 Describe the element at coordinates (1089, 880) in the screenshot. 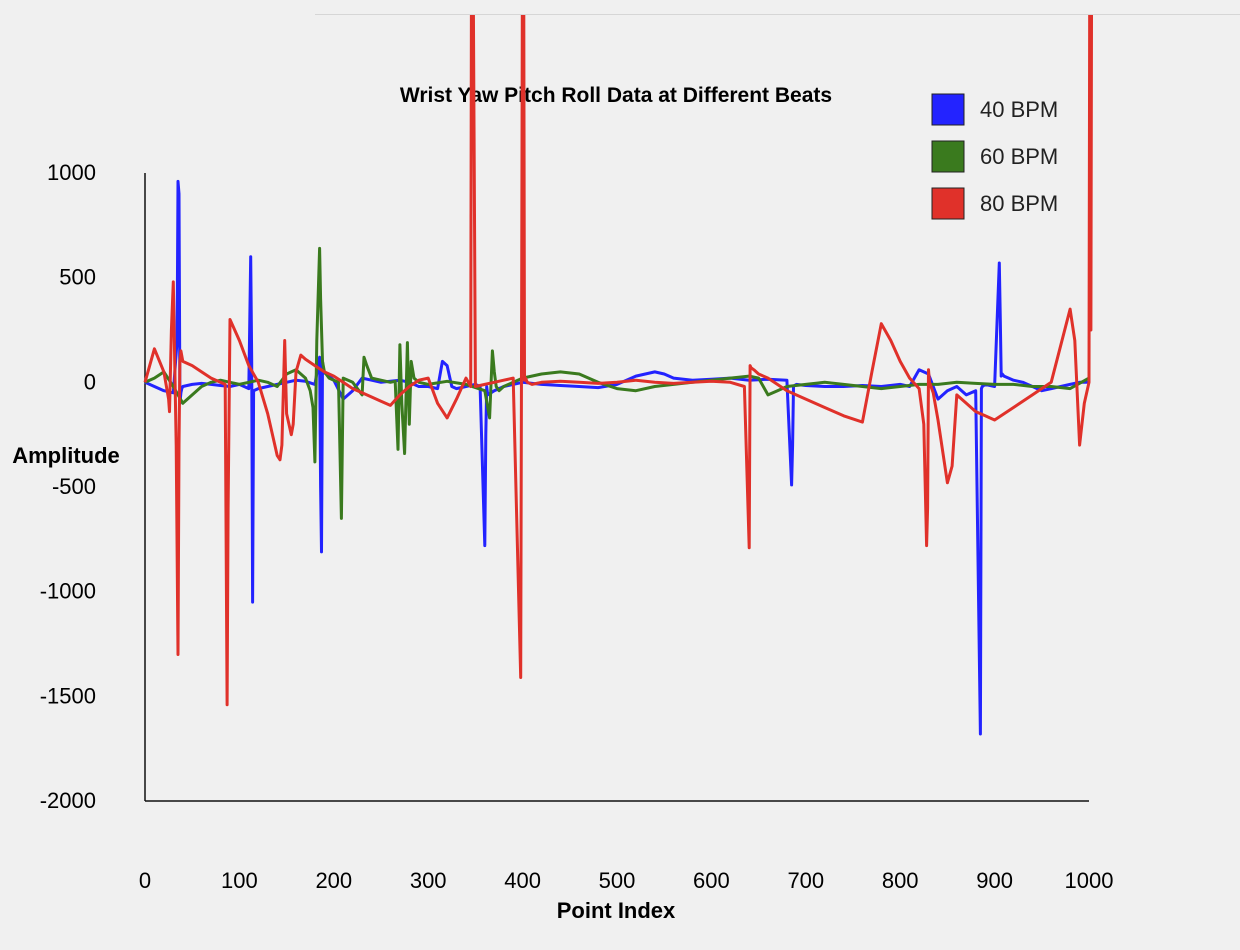

I see `x-tick-label: 1000` at that location.